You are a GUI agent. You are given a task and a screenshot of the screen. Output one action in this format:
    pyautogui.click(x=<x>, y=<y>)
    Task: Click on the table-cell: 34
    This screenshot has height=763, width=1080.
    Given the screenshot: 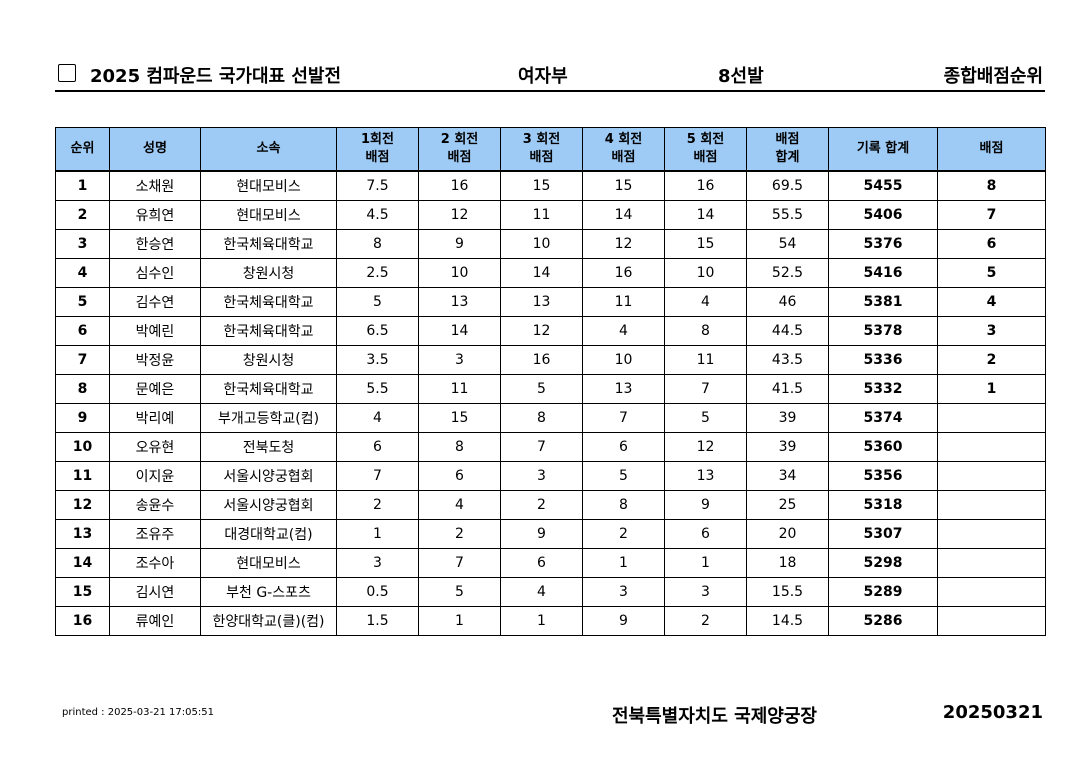 What is the action you would take?
    pyautogui.click(x=787, y=476)
    